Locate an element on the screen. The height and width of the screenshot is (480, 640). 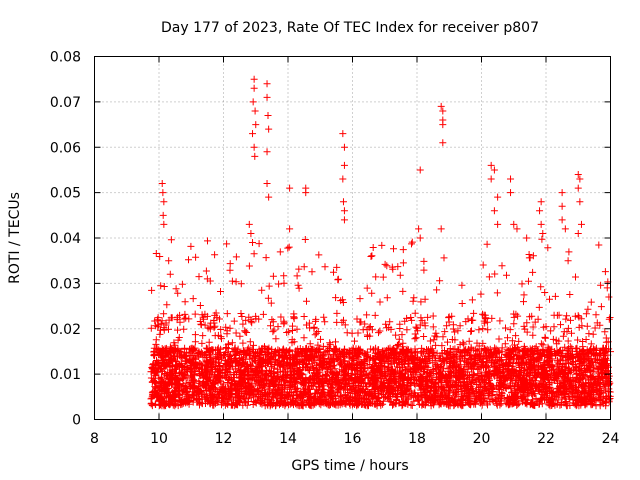
y-axis-tick-labels: 0 0.01 0.02 0.03 0.04 0.05 0.06 0.07 0.08 is located at coordinates (65, 239).